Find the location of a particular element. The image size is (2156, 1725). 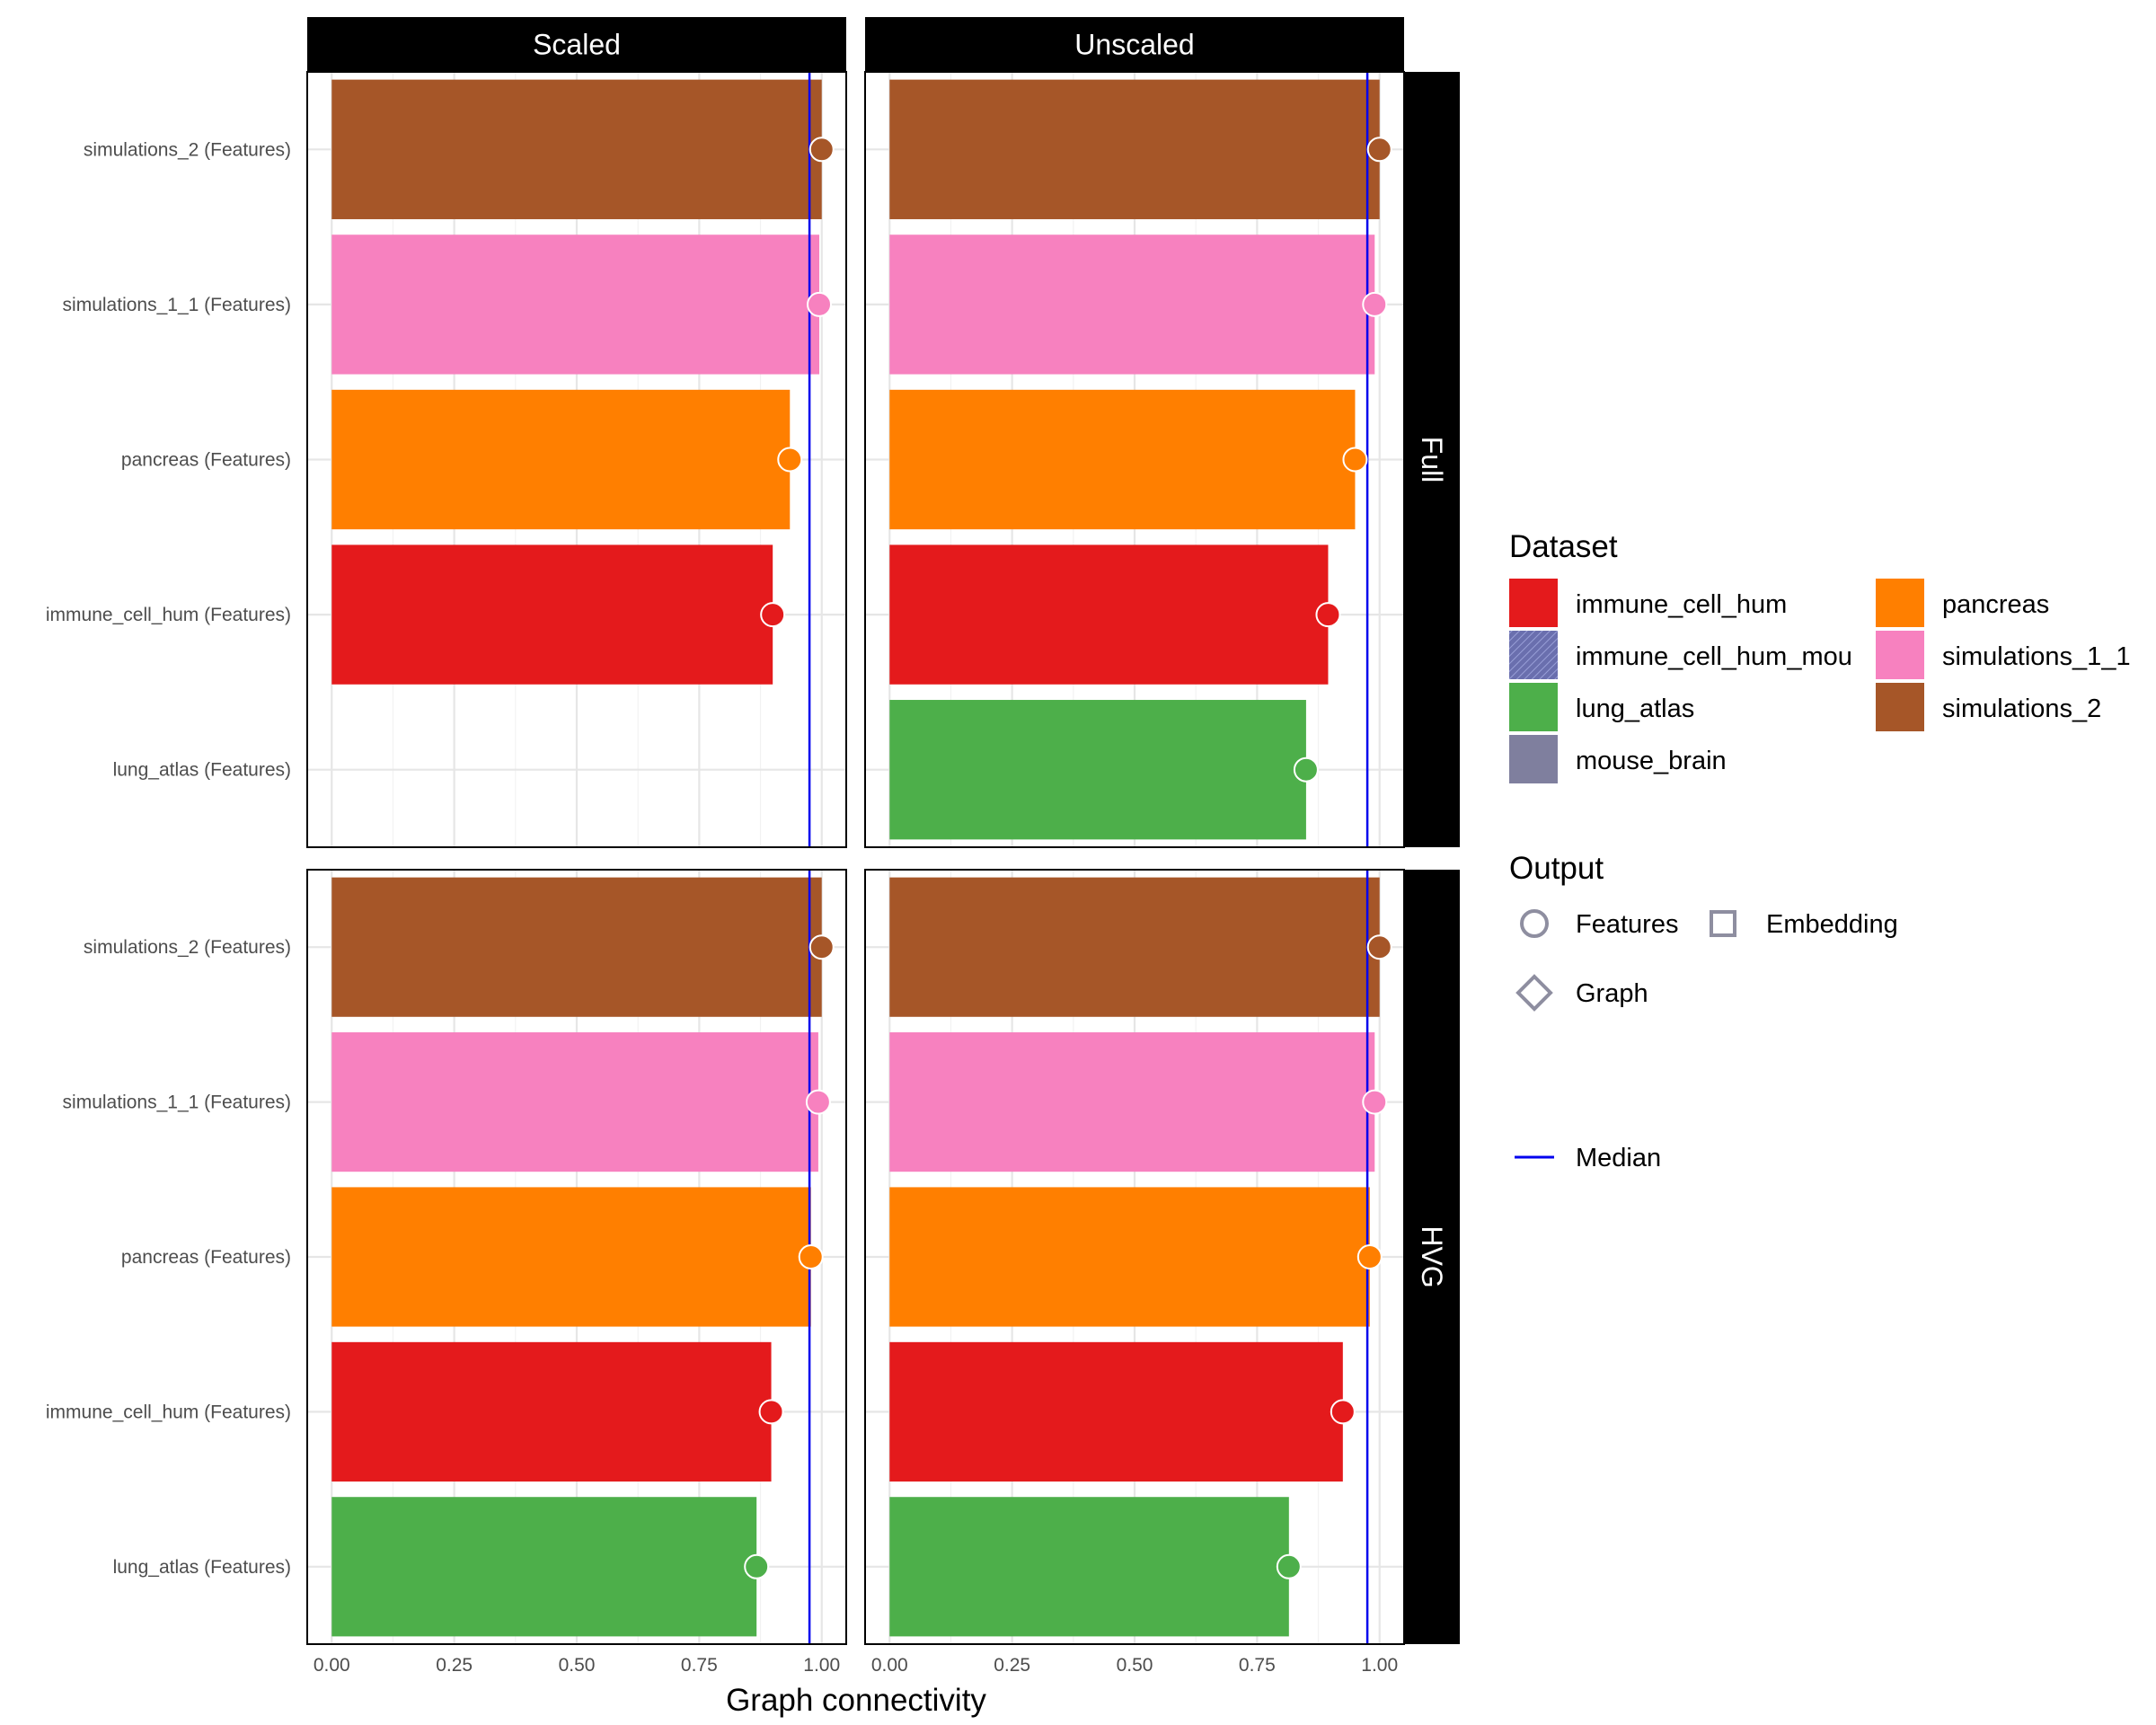

legend-label-median: Median is located at coordinates (1618, 1158).